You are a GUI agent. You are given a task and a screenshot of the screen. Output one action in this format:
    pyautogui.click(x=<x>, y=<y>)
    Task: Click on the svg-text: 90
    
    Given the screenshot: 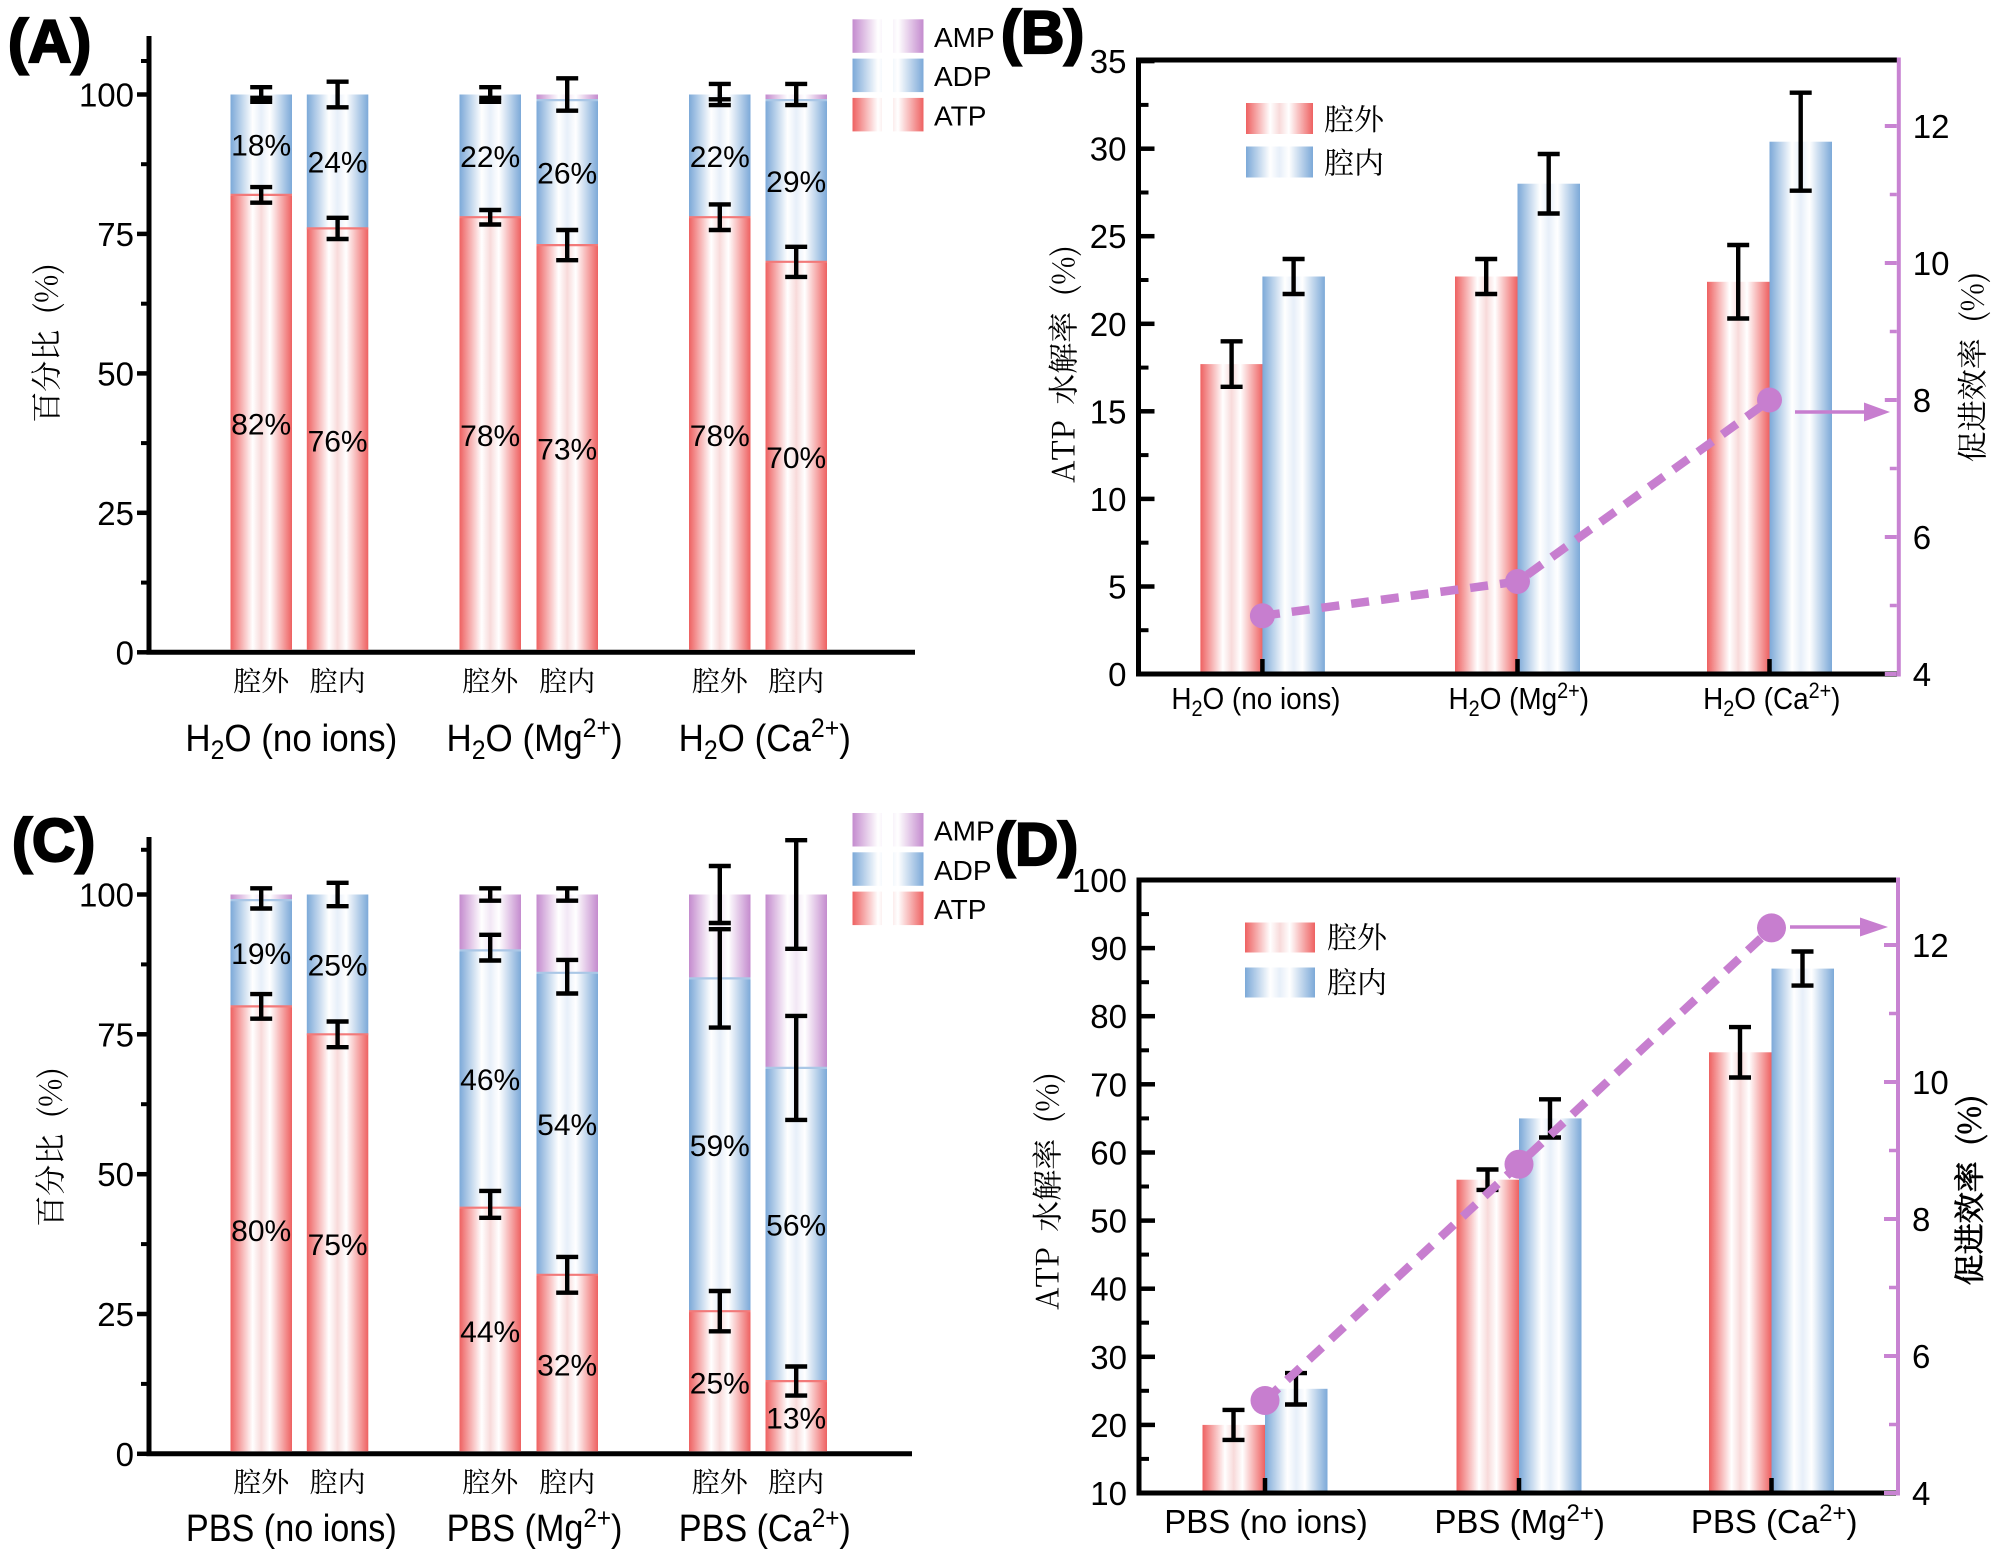 What is the action you would take?
    pyautogui.click(x=1108, y=948)
    